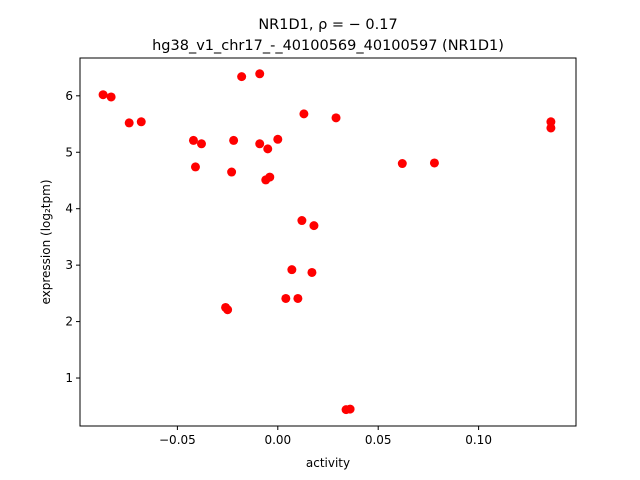 Image resolution: width=640 pixels, height=480 pixels. What do you see at coordinates (69, 209) in the screenshot?
I see `y-tick-label: 4` at bounding box center [69, 209].